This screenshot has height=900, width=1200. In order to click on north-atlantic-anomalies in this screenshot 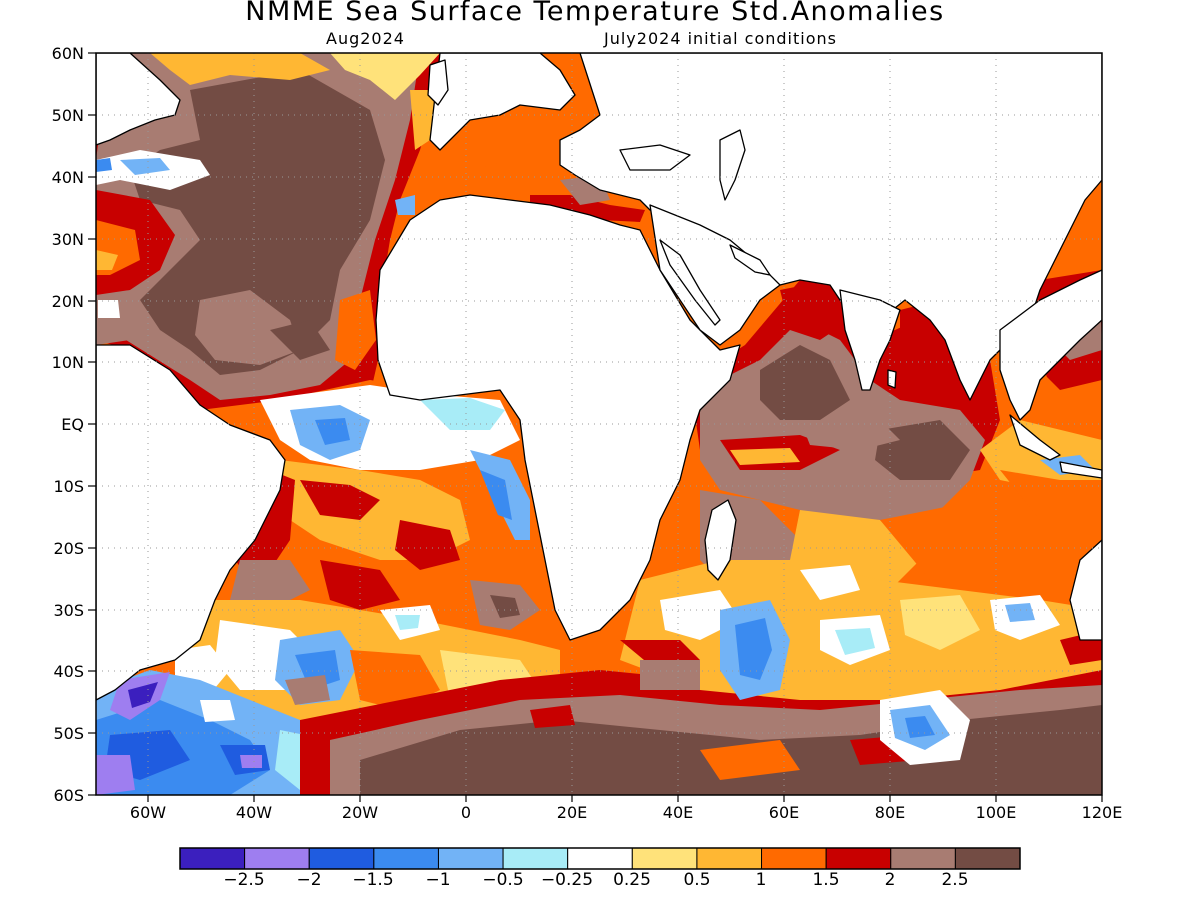, I will do `click(268, 236)`.